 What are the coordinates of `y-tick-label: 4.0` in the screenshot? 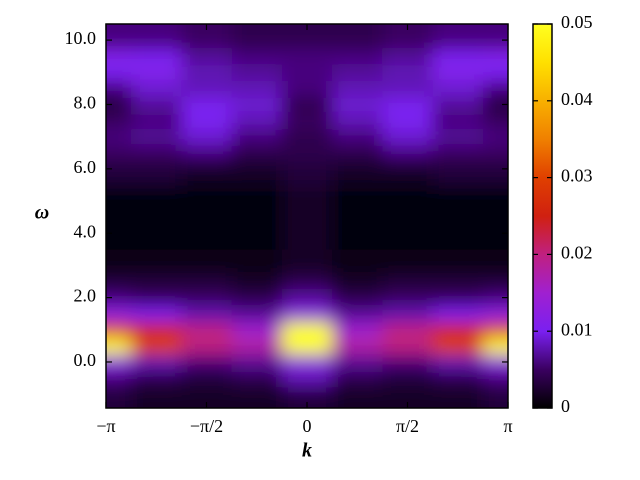 It's located at (85, 231).